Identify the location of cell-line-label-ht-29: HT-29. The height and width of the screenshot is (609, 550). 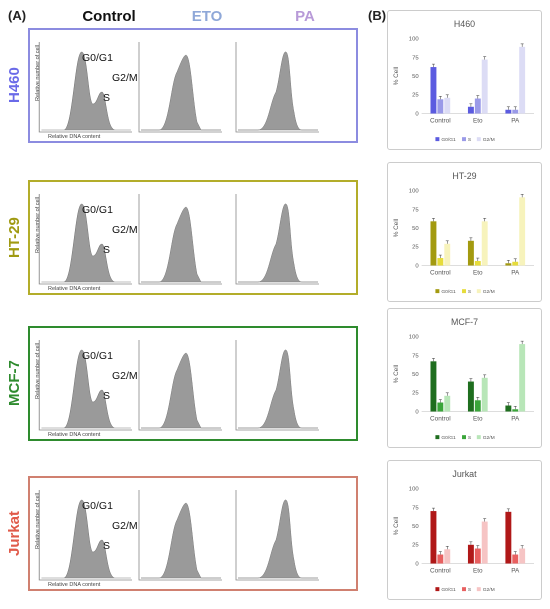
(14, 237).